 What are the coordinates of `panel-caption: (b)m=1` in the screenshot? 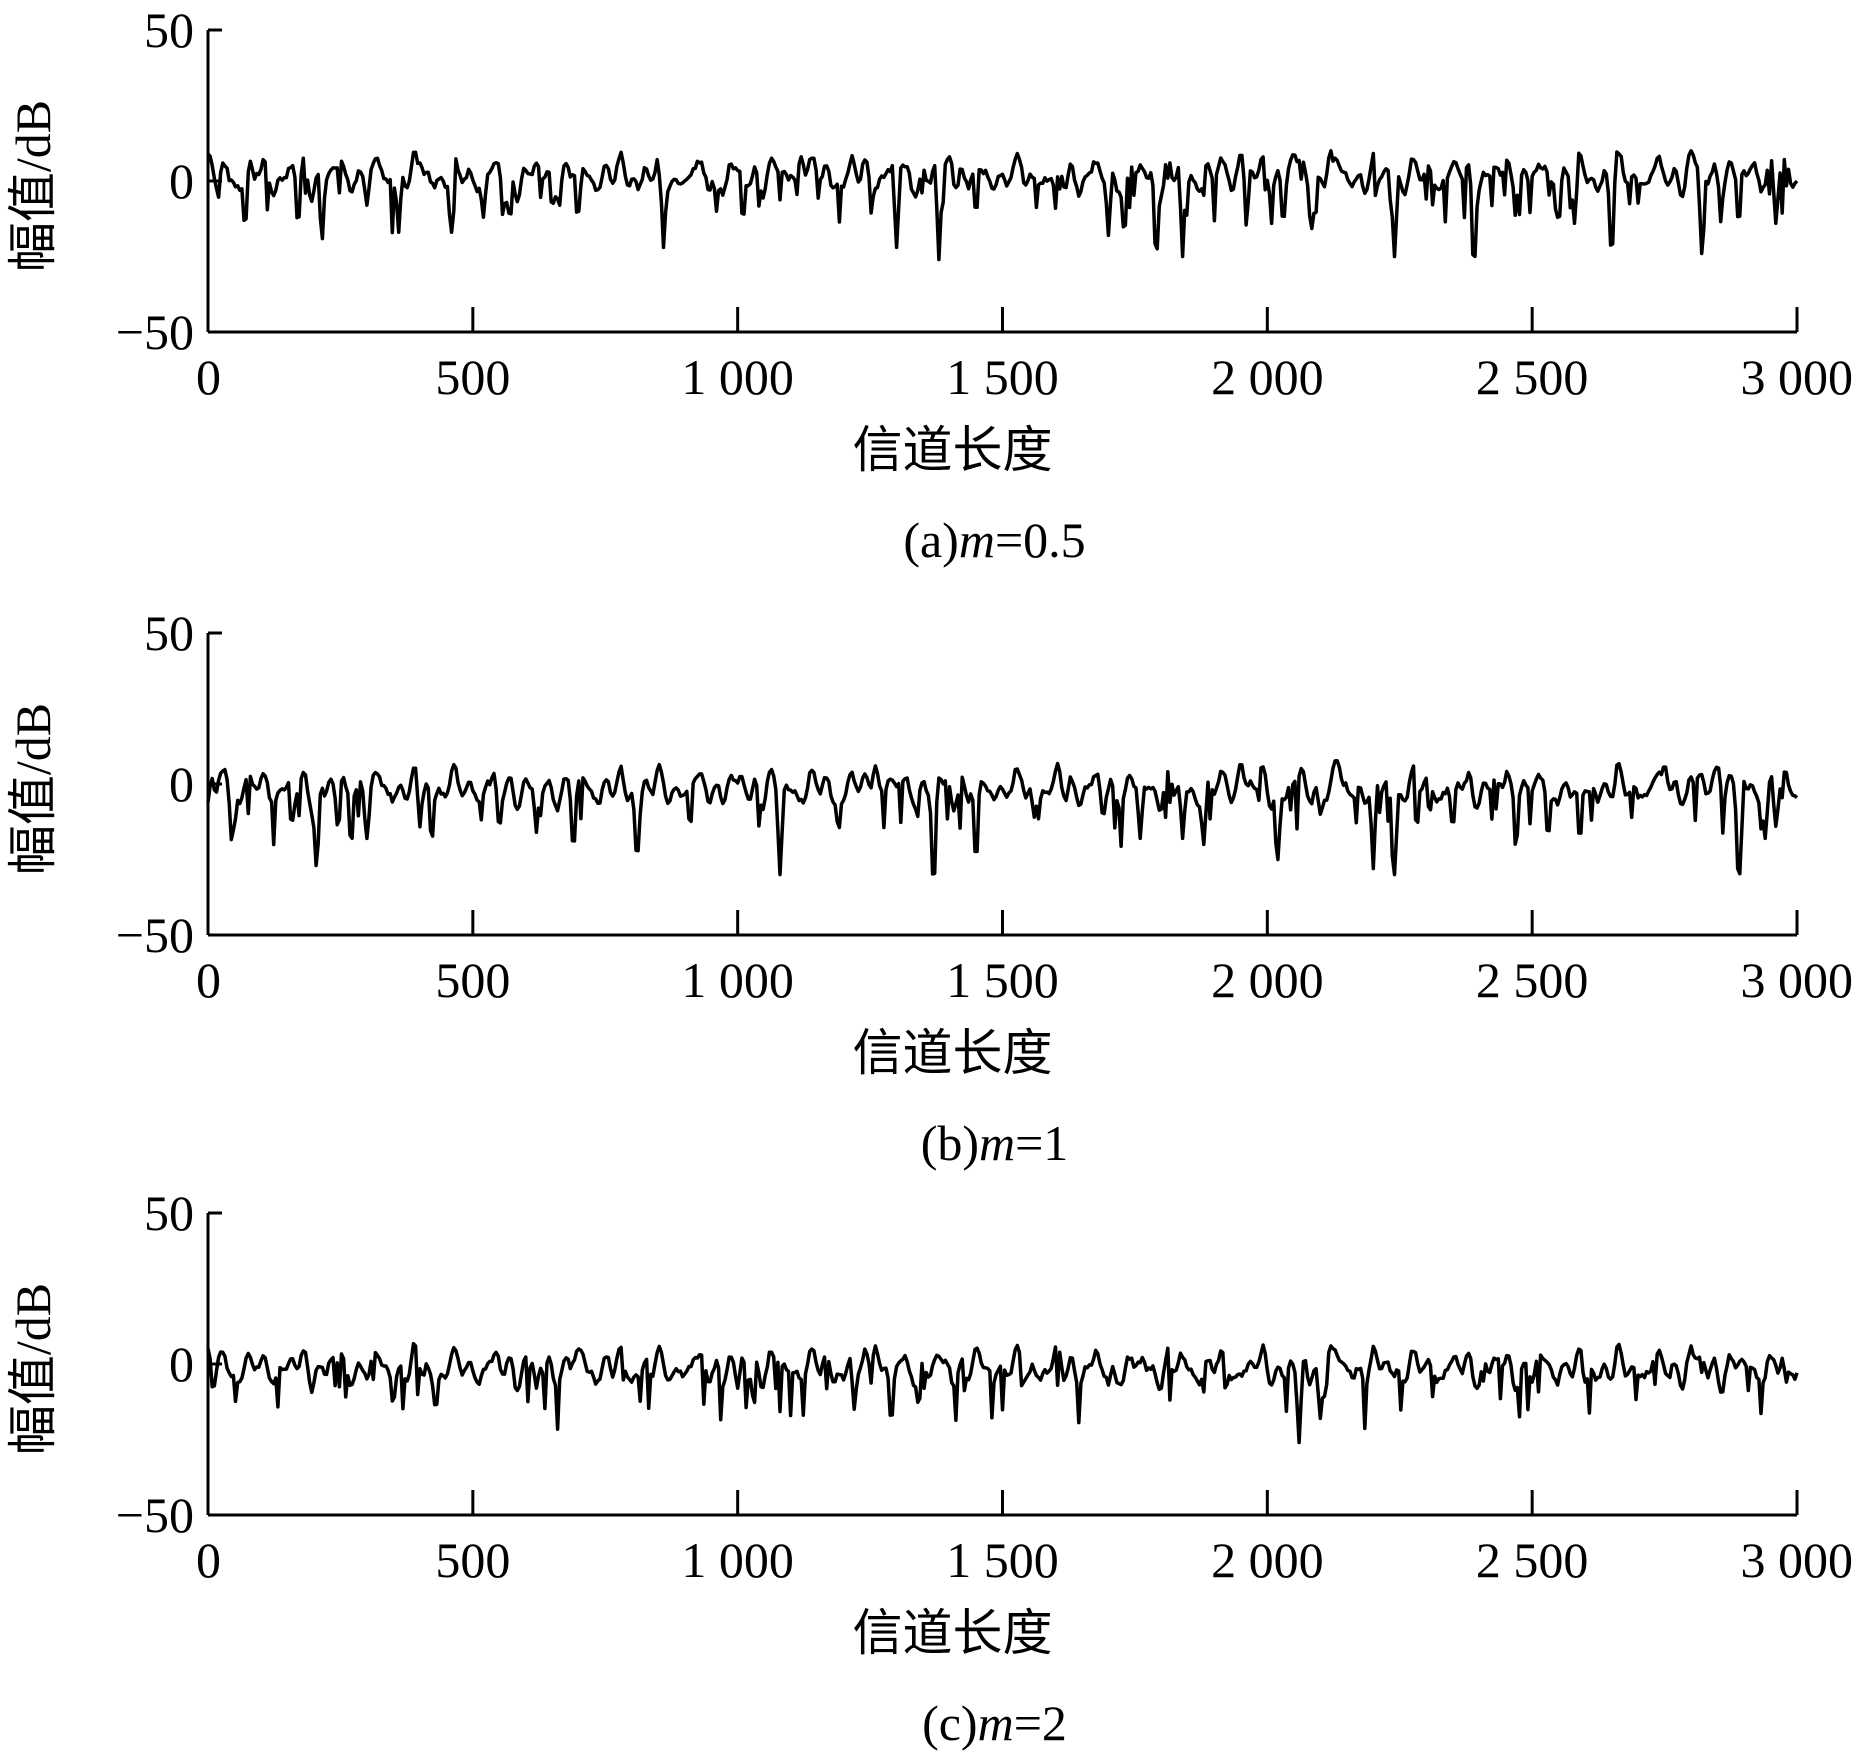 It's located at (995, 1143).